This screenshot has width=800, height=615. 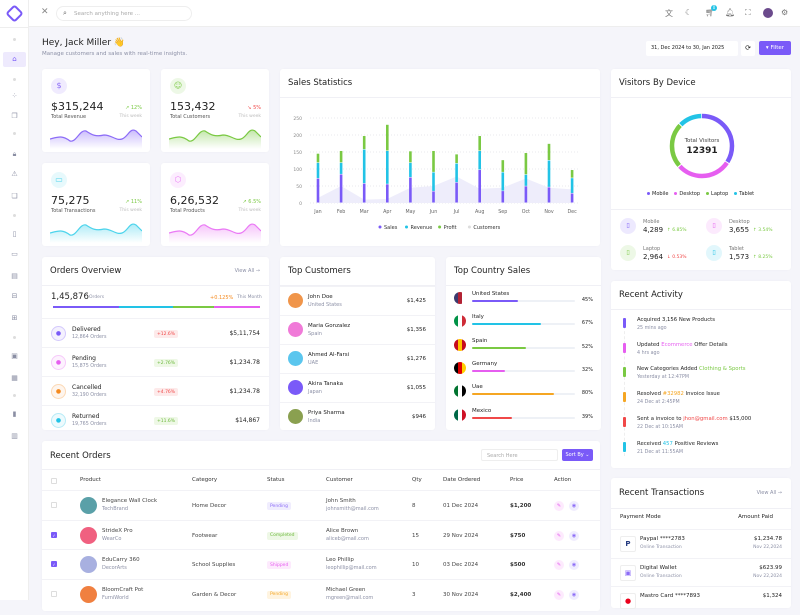 What do you see at coordinates (14, 378) in the screenshot?
I see `table-icon: ▦` at bounding box center [14, 378].